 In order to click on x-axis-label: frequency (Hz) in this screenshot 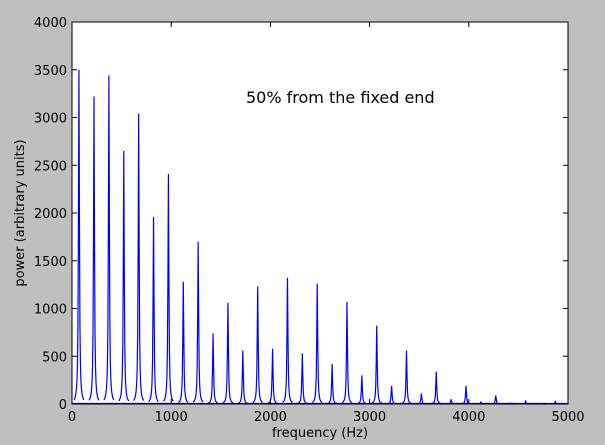, I will do `click(320, 433)`.